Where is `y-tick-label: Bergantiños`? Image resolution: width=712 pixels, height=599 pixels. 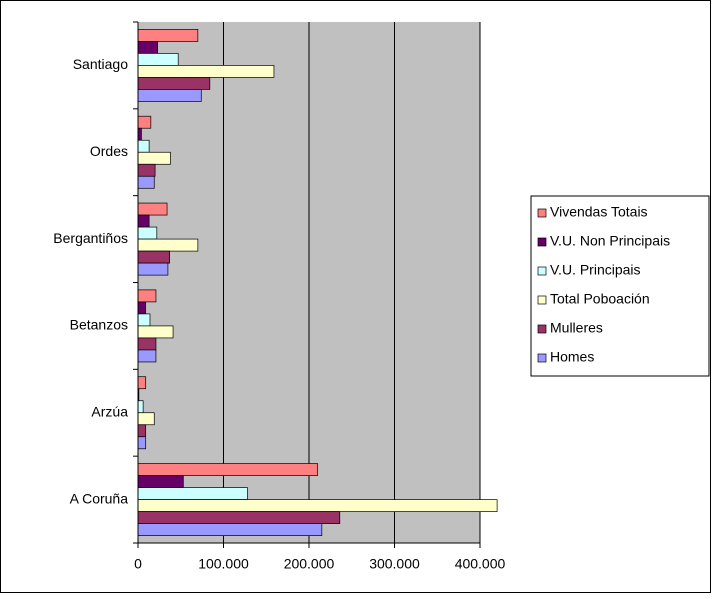 y-tick-label: Bergantiños is located at coordinates (90, 238).